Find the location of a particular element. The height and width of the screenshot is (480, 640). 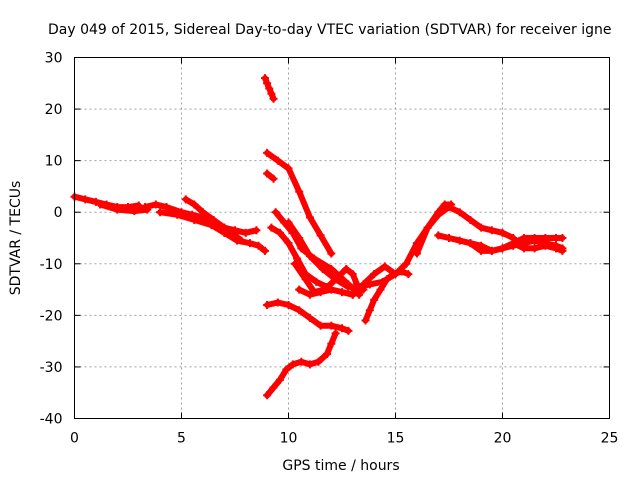

y-tick-label: 30 is located at coordinates (54, 59).